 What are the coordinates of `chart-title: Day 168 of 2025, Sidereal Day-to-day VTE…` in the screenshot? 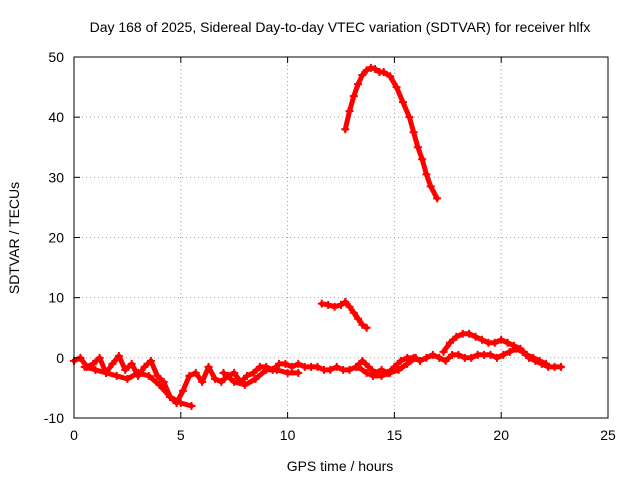 It's located at (340, 27).